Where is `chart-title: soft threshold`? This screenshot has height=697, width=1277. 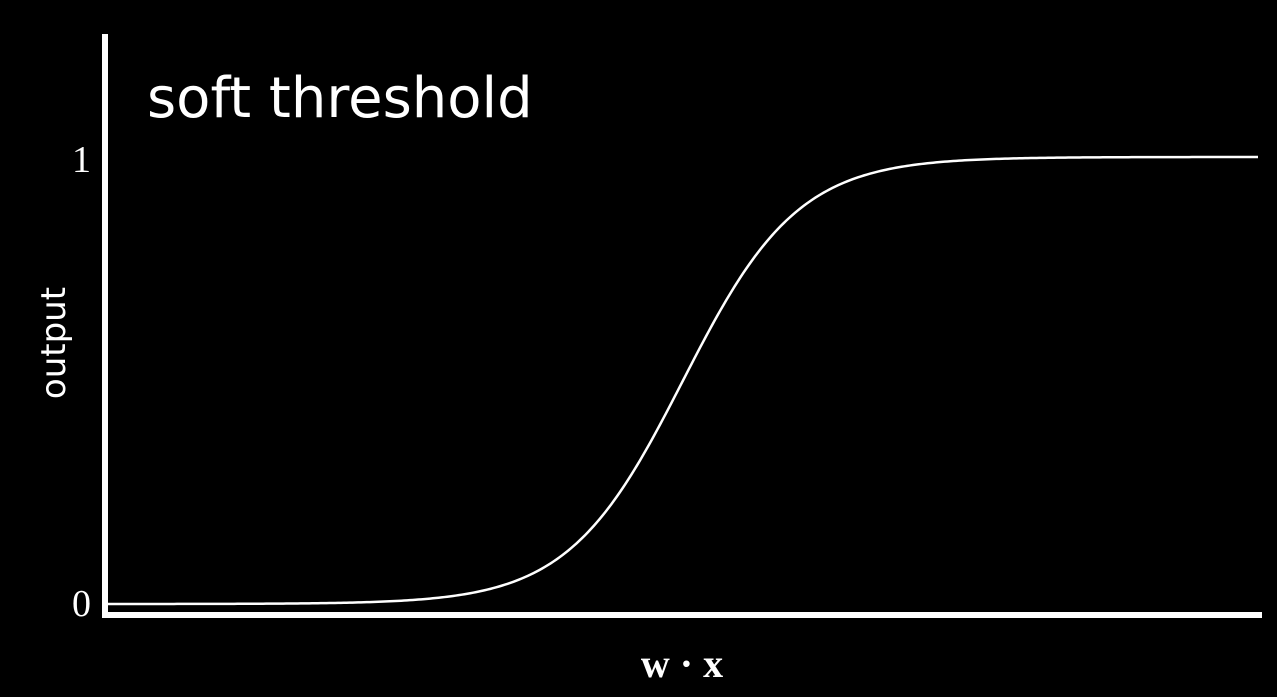 chart-title: soft threshold is located at coordinates (340, 98).